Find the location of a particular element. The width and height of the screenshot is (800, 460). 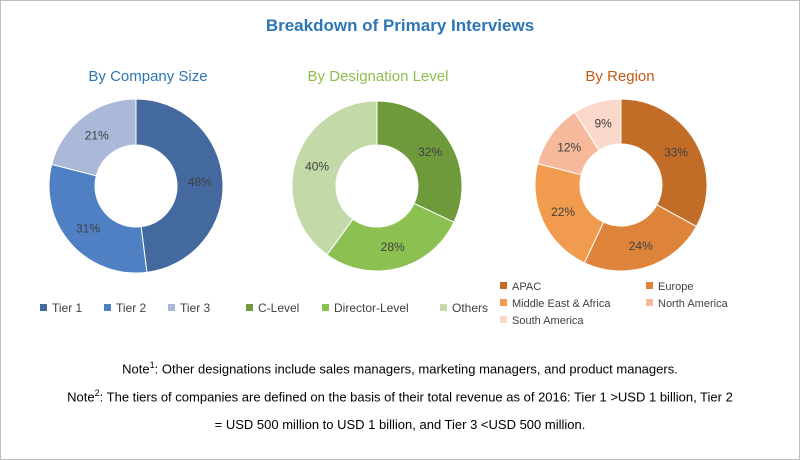

legend-item-c-level: C-Level is located at coordinates (272, 308).